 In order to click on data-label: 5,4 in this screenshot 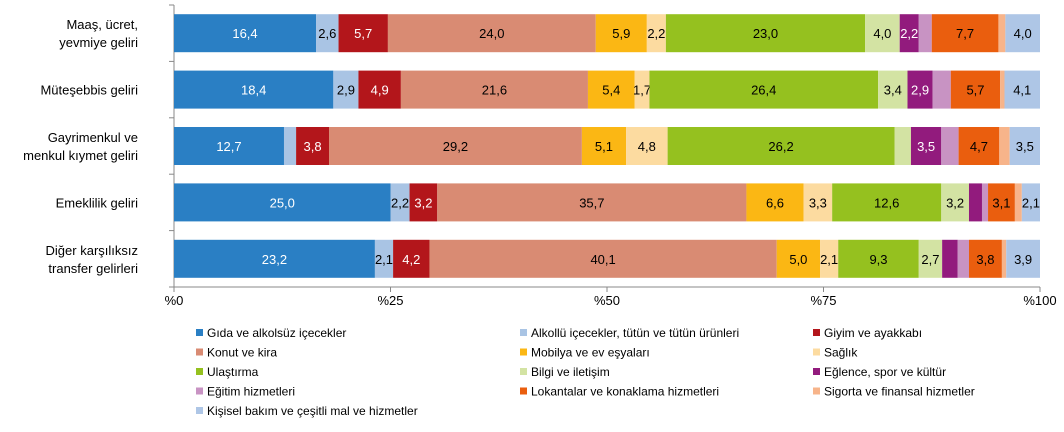, I will do `click(611, 90)`.